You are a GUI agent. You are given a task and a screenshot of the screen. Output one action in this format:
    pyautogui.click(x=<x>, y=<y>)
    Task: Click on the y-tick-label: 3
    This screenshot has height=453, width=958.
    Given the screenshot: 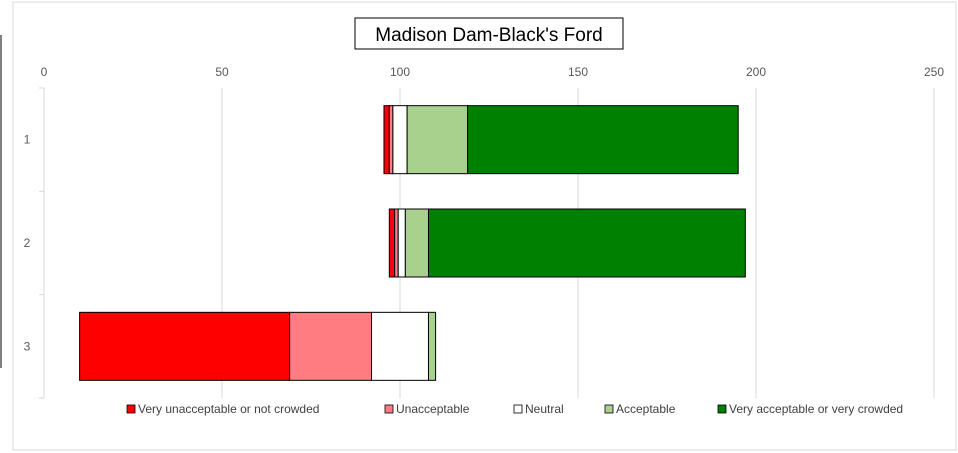 What is the action you would take?
    pyautogui.click(x=27, y=346)
    